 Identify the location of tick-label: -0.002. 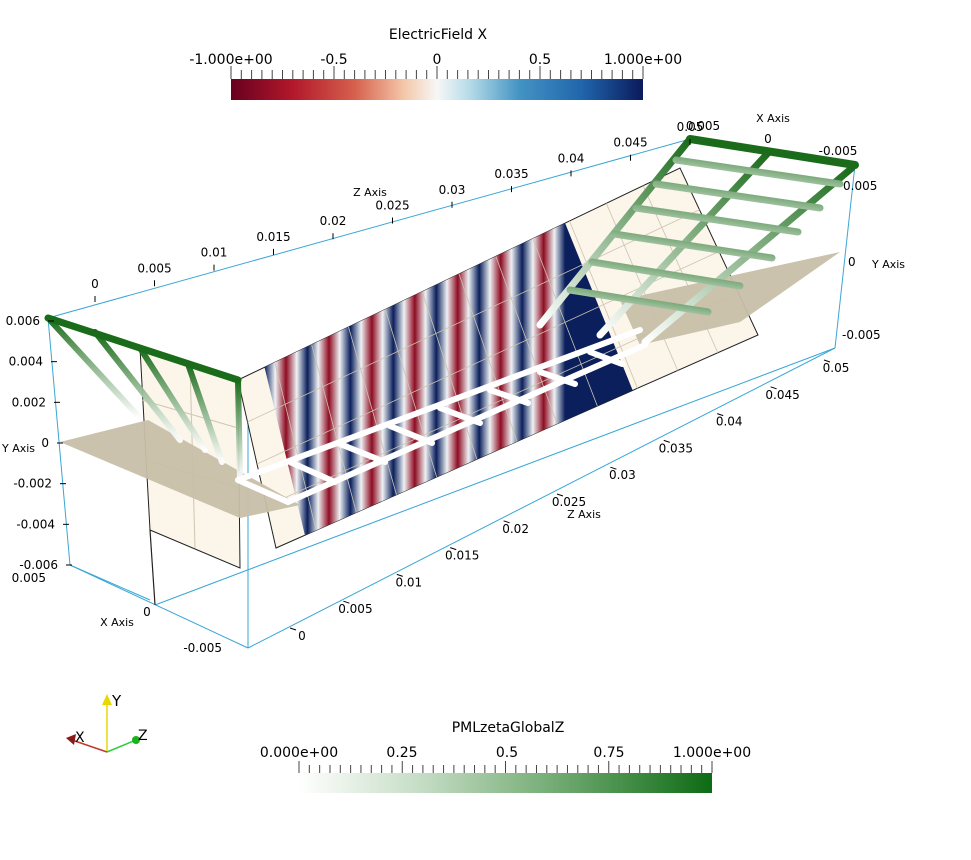
(32, 484).